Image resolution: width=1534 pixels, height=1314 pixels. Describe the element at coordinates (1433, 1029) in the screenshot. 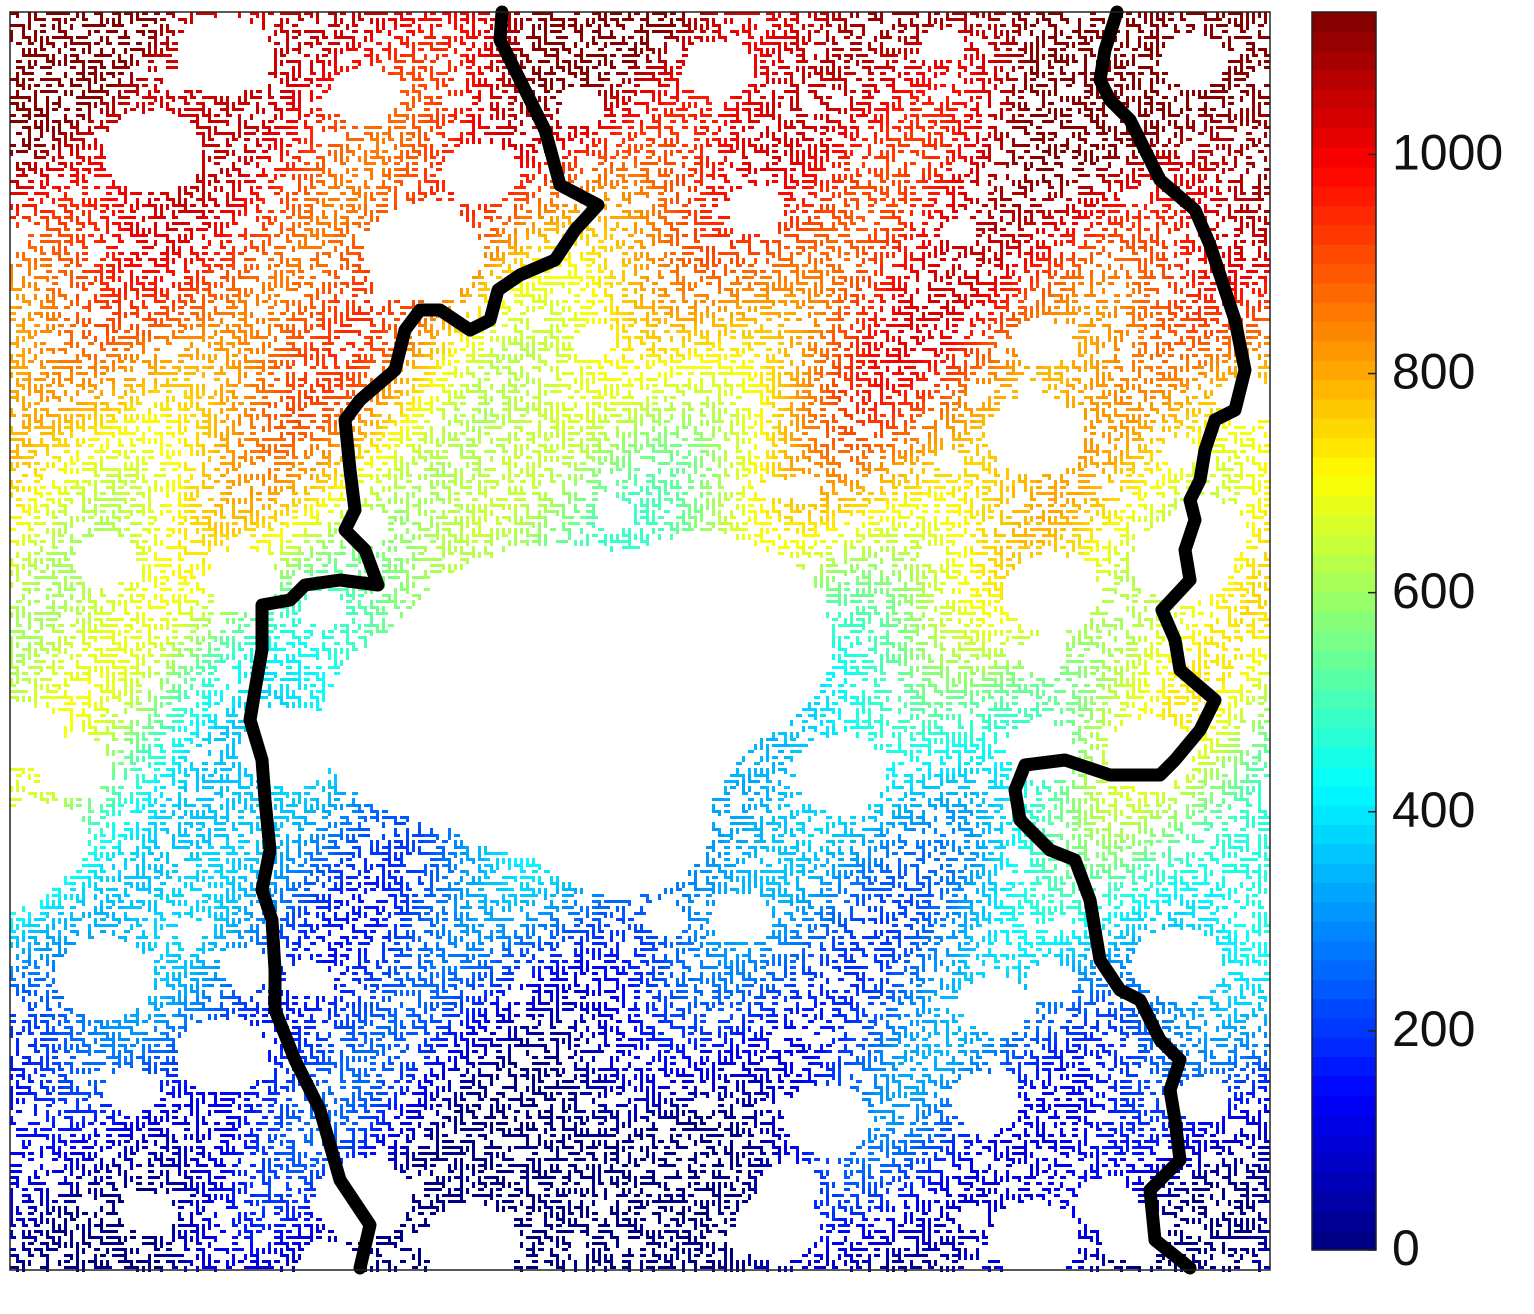

I see `colorbar-tick-label: 200` at that location.